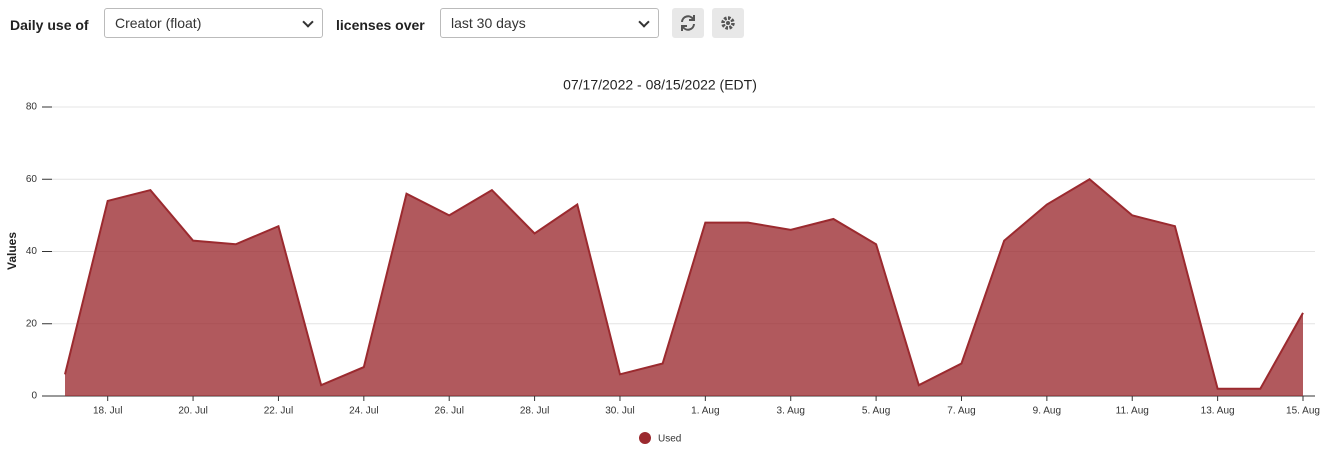  What do you see at coordinates (278, 411) in the screenshot?
I see `x-tick-label: 22. Jul` at bounding box center [278, 411].